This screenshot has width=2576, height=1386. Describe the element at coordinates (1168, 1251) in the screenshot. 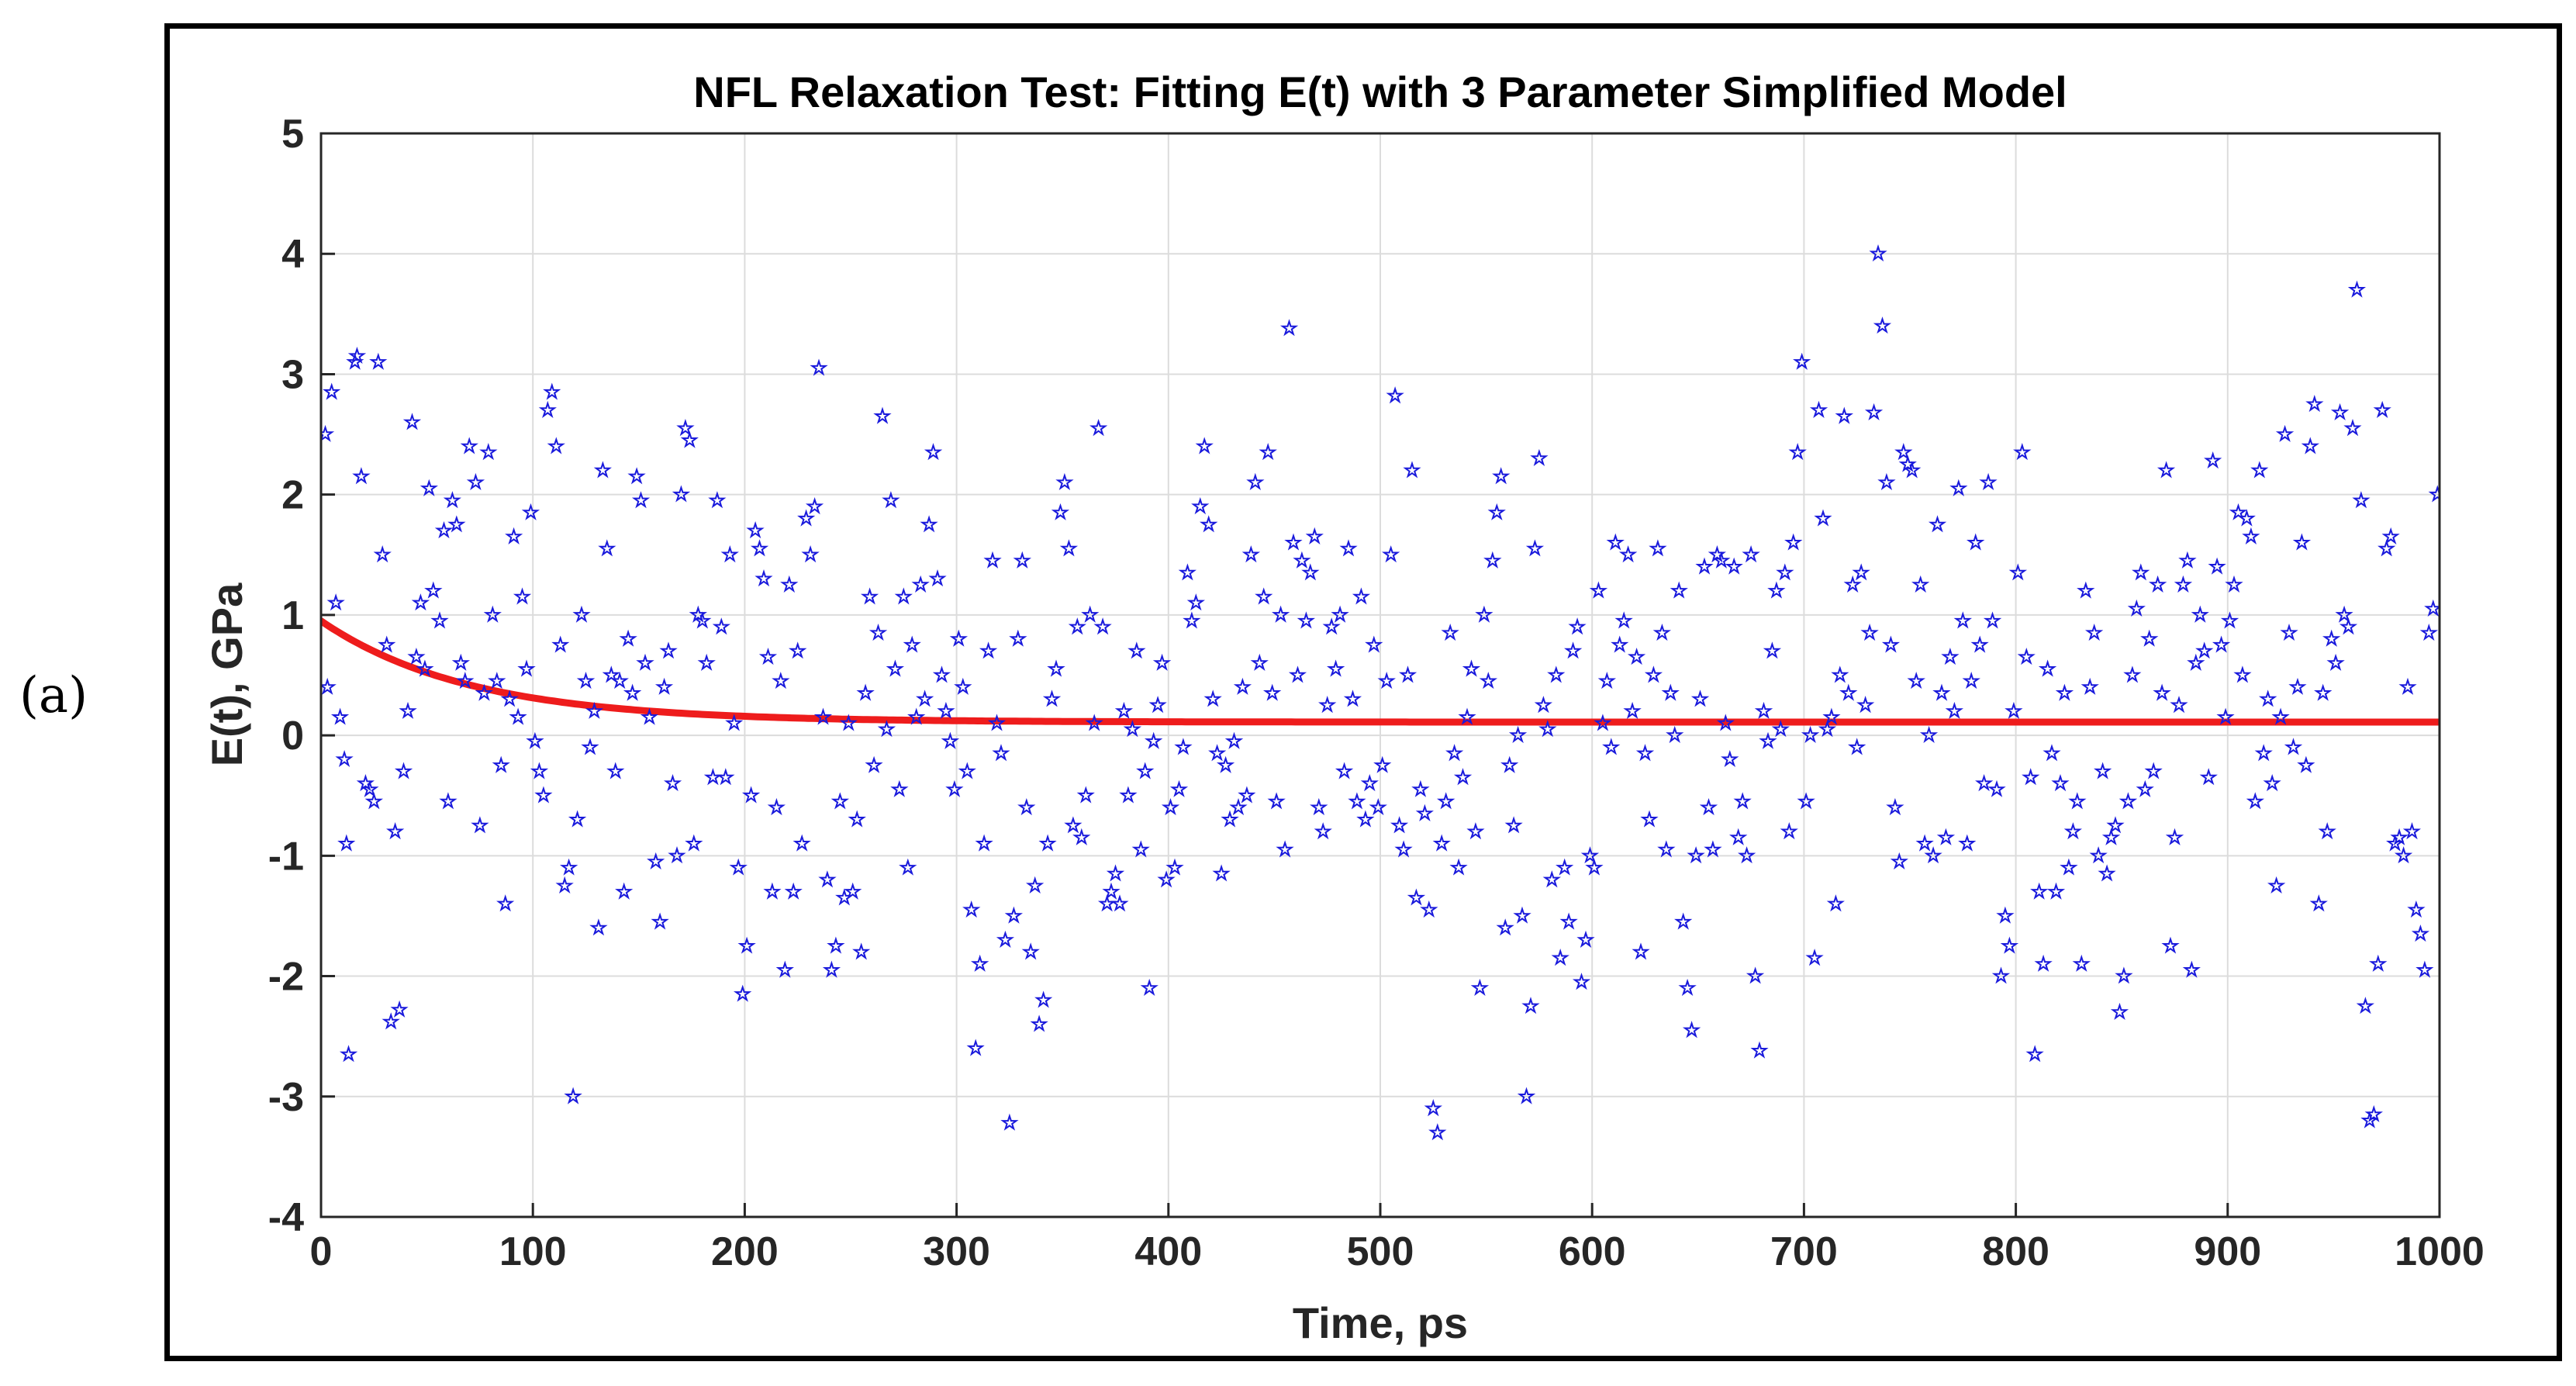

I see `x-tick-label: 400` at that location.